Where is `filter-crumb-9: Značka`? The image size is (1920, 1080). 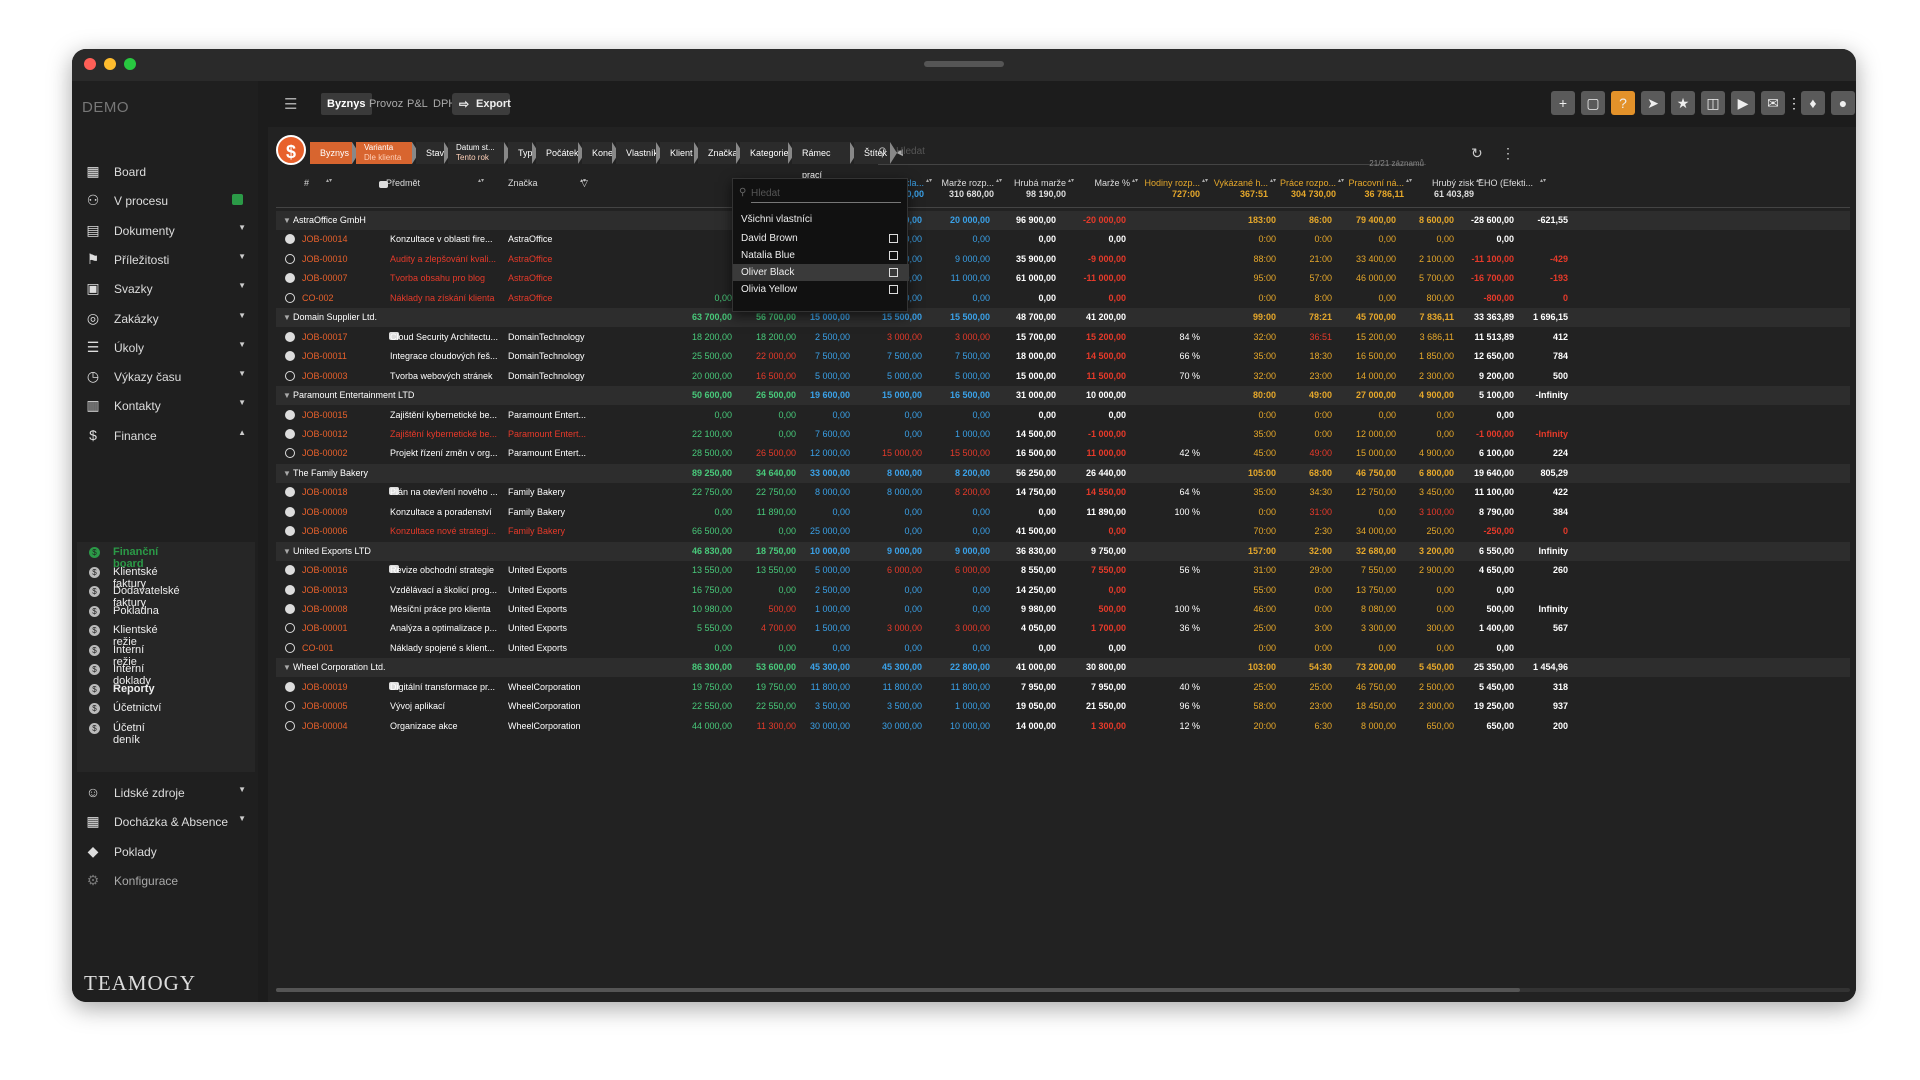
filter-crumb-9: Značka is located at coordinates (720, 153).